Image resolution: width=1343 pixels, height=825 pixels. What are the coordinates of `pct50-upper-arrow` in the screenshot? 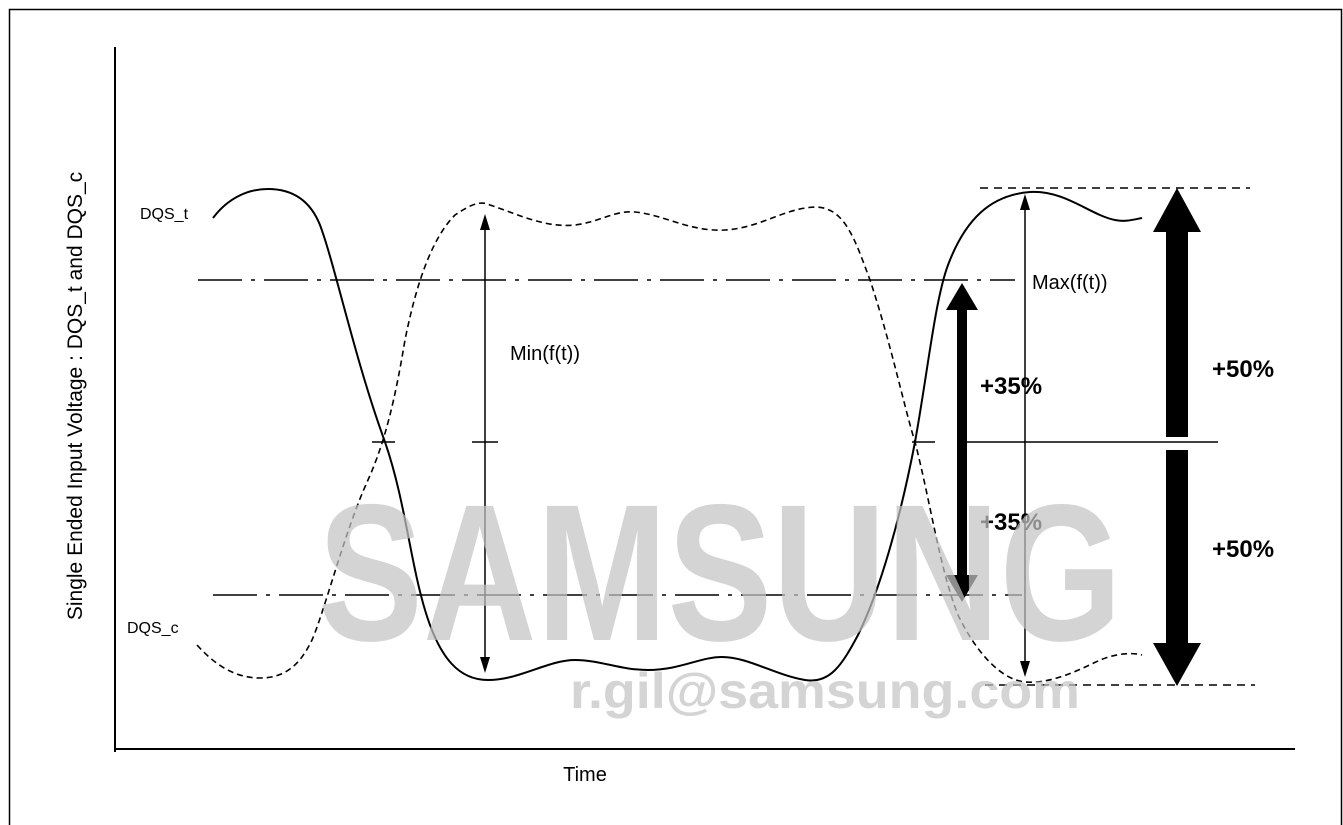 It's located at (1177, 312).